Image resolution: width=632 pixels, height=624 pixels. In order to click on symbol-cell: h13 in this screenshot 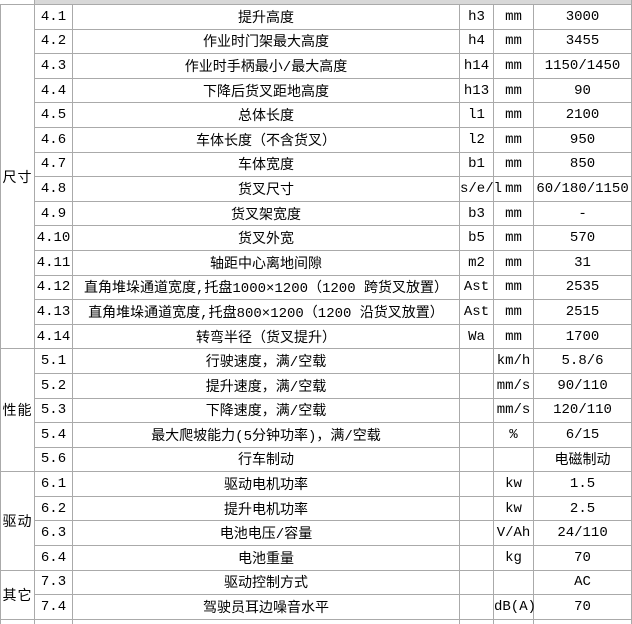, I will do `click(476, 90)`.